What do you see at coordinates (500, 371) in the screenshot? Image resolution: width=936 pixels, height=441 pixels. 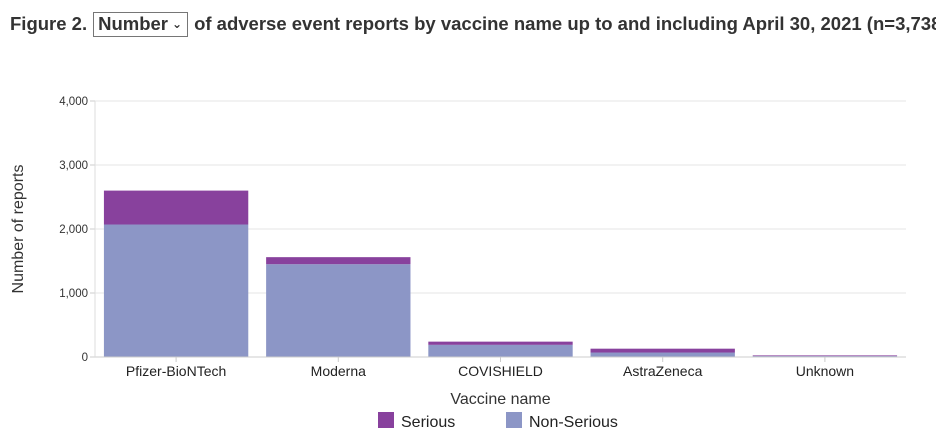 I see `x-tick-label: COVISHIELD` at bounding box center [500, 371].